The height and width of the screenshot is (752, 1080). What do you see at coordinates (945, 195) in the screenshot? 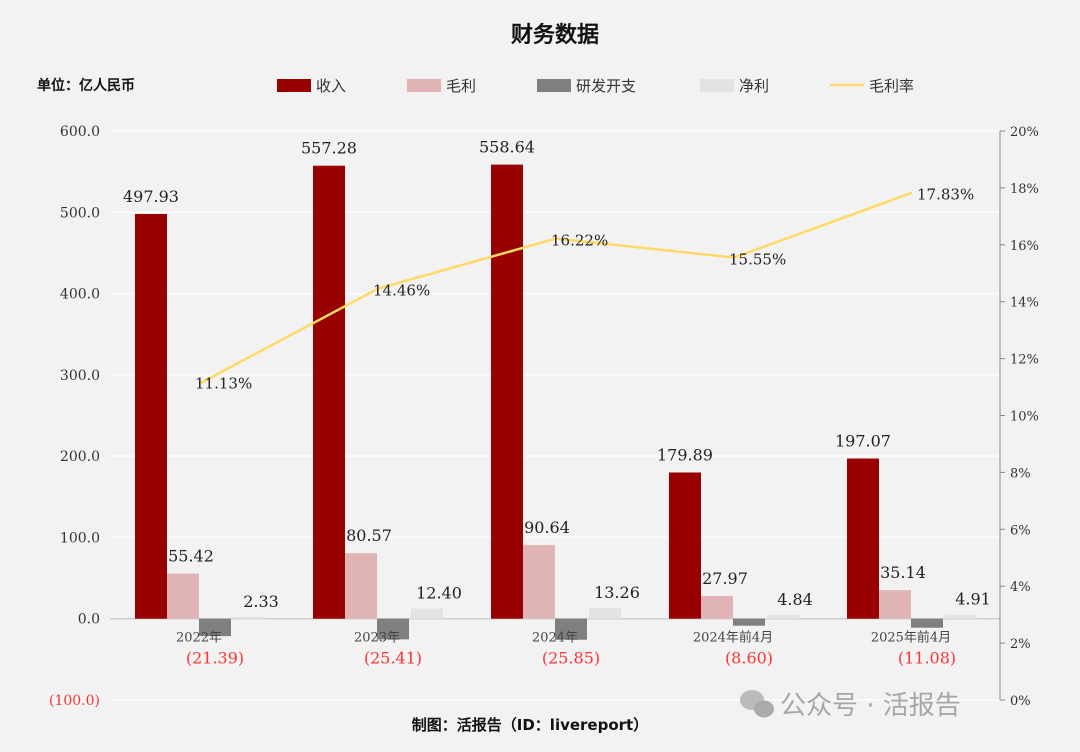
I see `gross-margin-label: 17.83%` at bounding box center [945, 195].